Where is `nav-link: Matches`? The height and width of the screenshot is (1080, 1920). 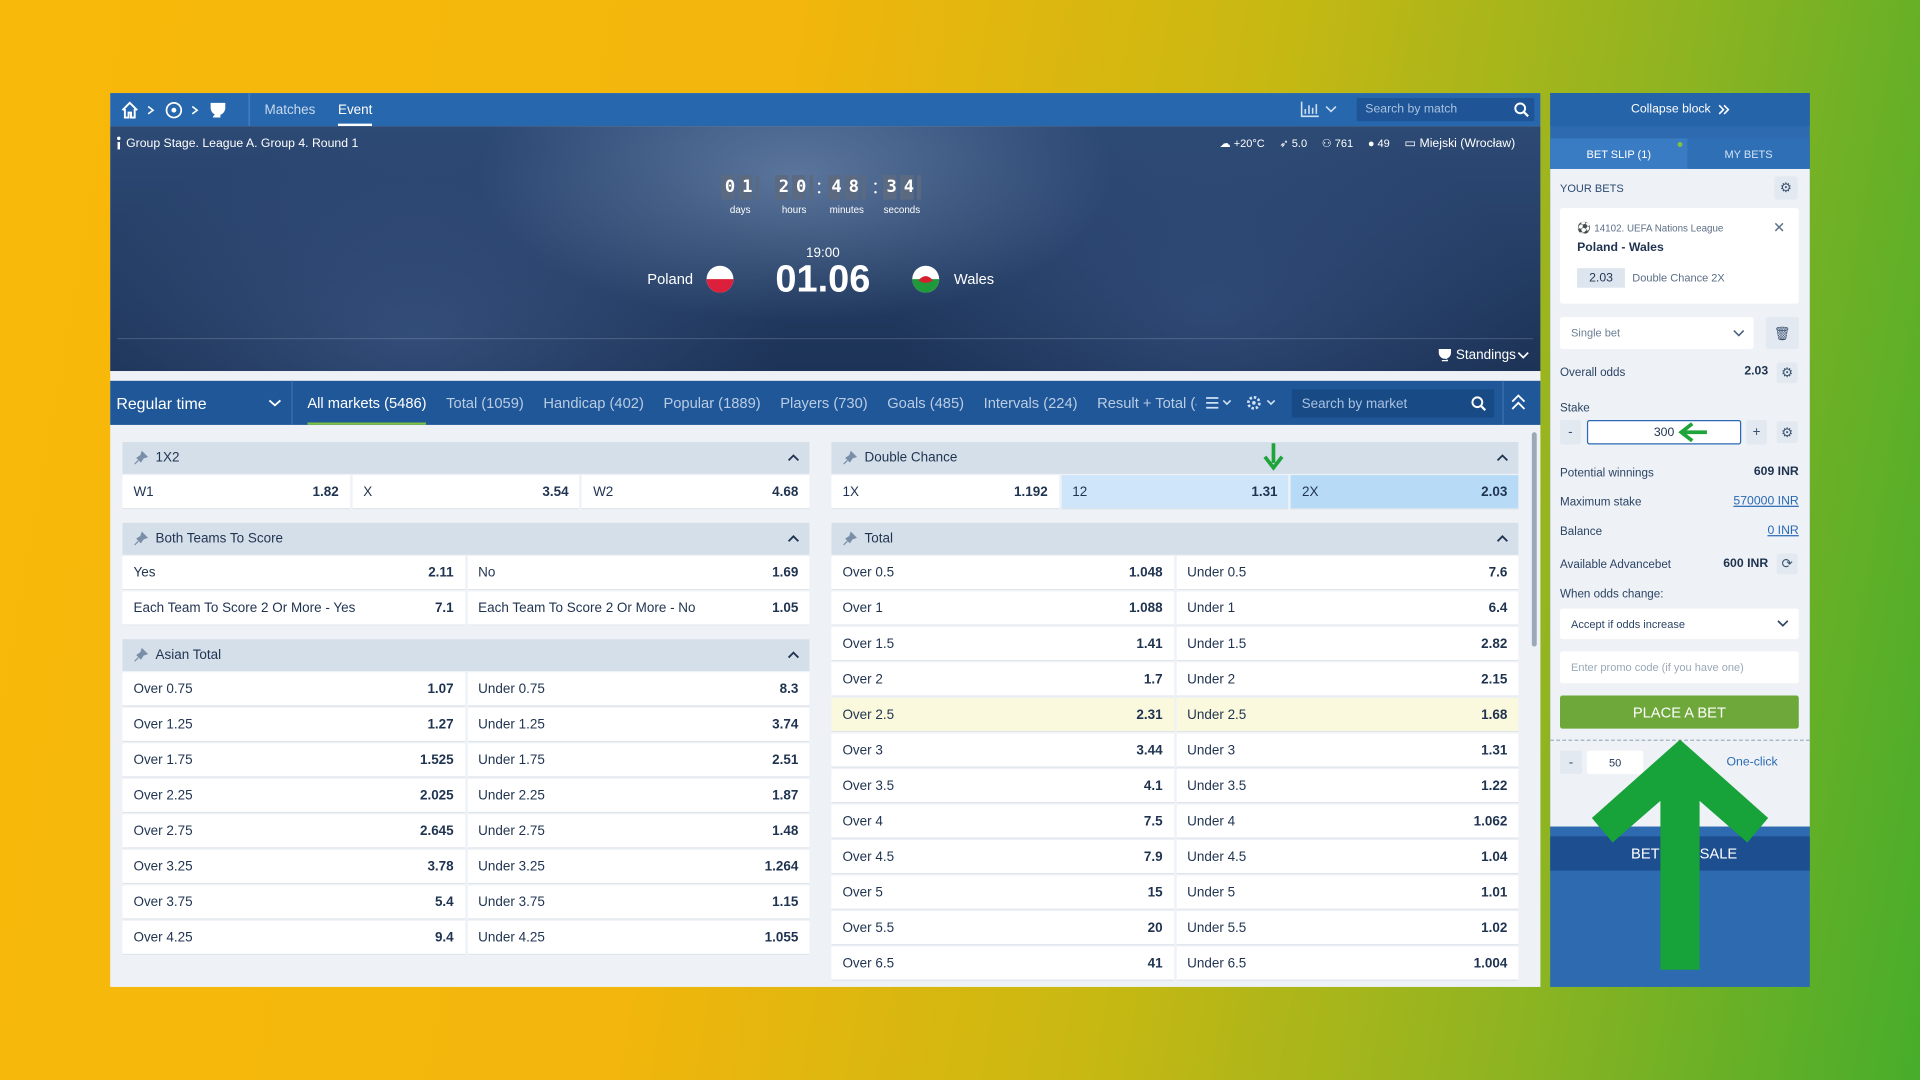 nav-link: Matches is located at coordinates (290, 109).